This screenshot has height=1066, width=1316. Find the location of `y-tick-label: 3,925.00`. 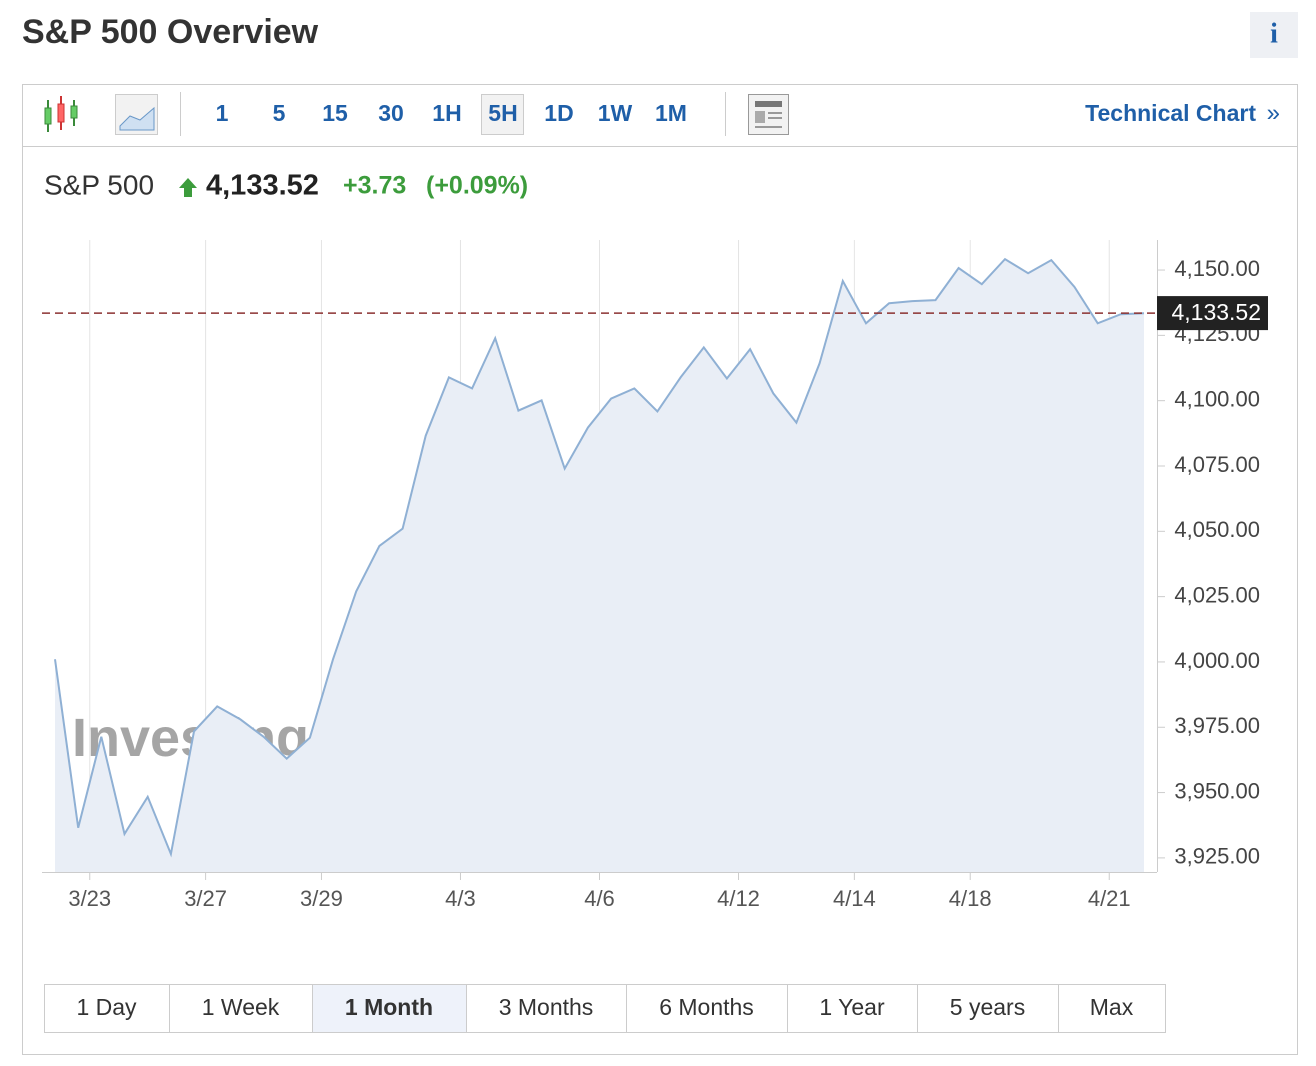

y-tick-label: 3,925.00 is located at coordinates (1217, 856).